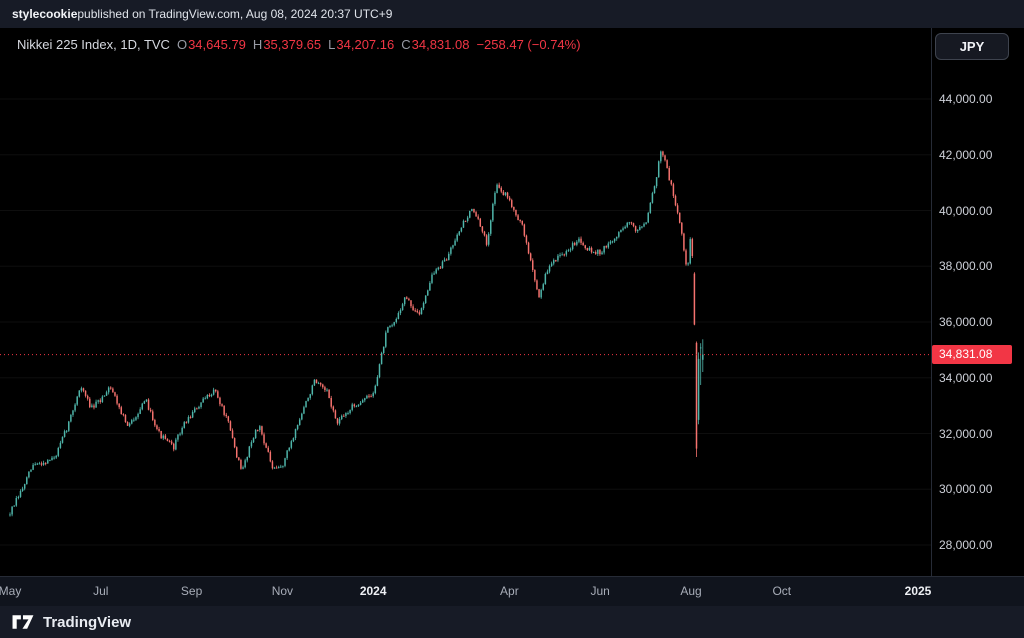 This screenshot has width=1024, height=638. What do you see at coordinates (11, 591) in the screenshot?
I see `time-tick-label: May` at bounding box center [11, 591].